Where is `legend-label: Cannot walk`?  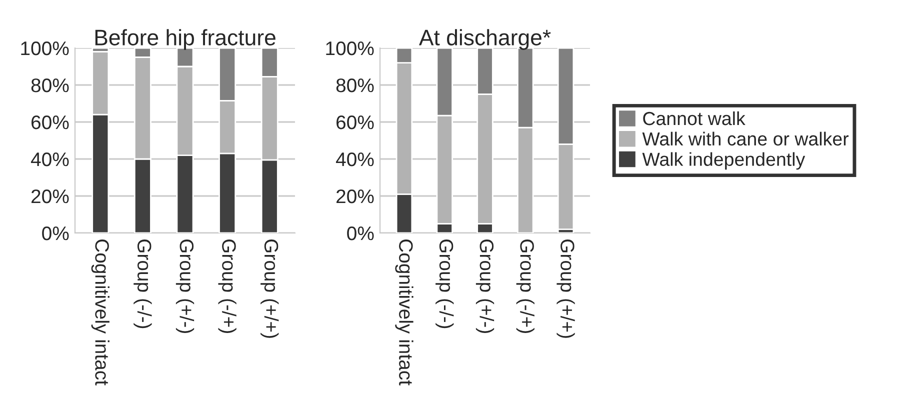 legend-label: Cannot walk is located at coordinates (694, 118).